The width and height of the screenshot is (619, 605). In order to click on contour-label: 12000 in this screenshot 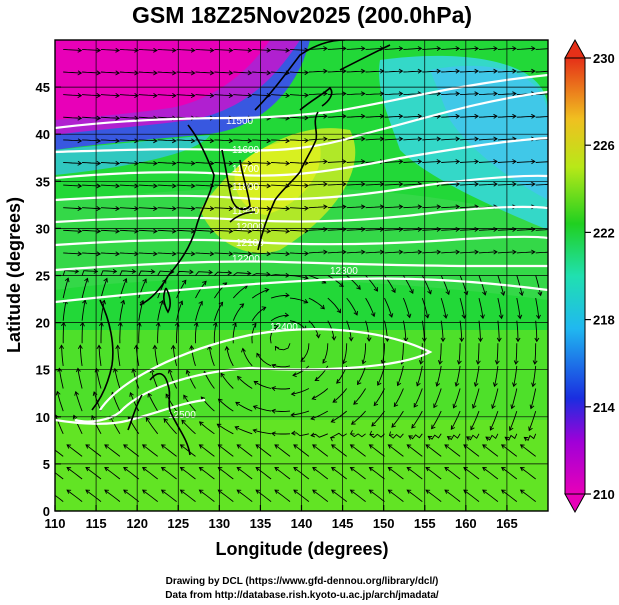, I will do `click(250, 227)`.